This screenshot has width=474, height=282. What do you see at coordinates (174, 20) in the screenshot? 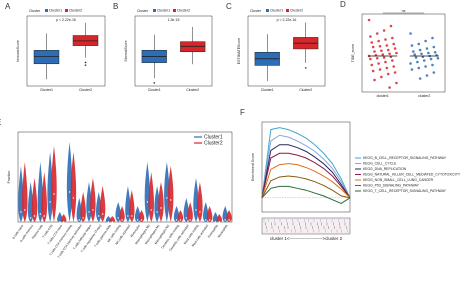
I see `p-value: 1.3e-15` at bounding box center [174, 20].